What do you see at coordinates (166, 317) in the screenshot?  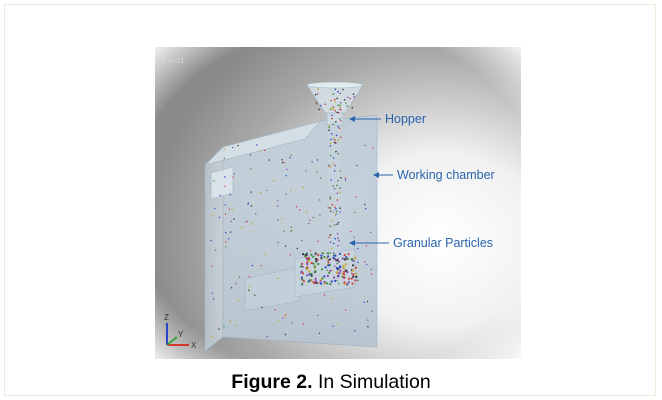 I see `axis-z-label: Z` at bounding box center [166, 317].